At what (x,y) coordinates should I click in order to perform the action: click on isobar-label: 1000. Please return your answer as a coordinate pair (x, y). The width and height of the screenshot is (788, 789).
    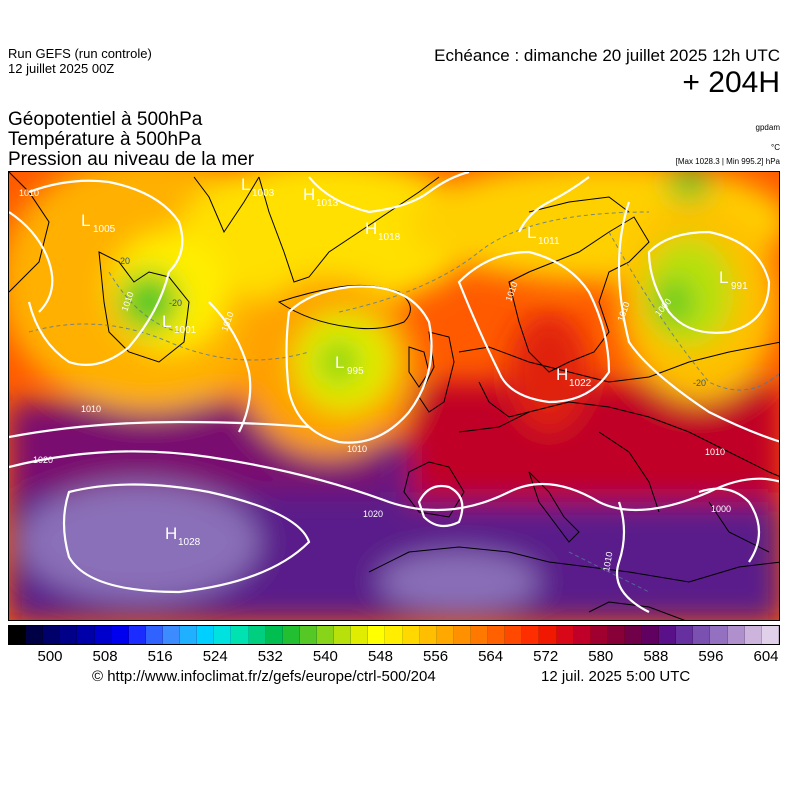
    Looking at the image, I should click on (721, 509).